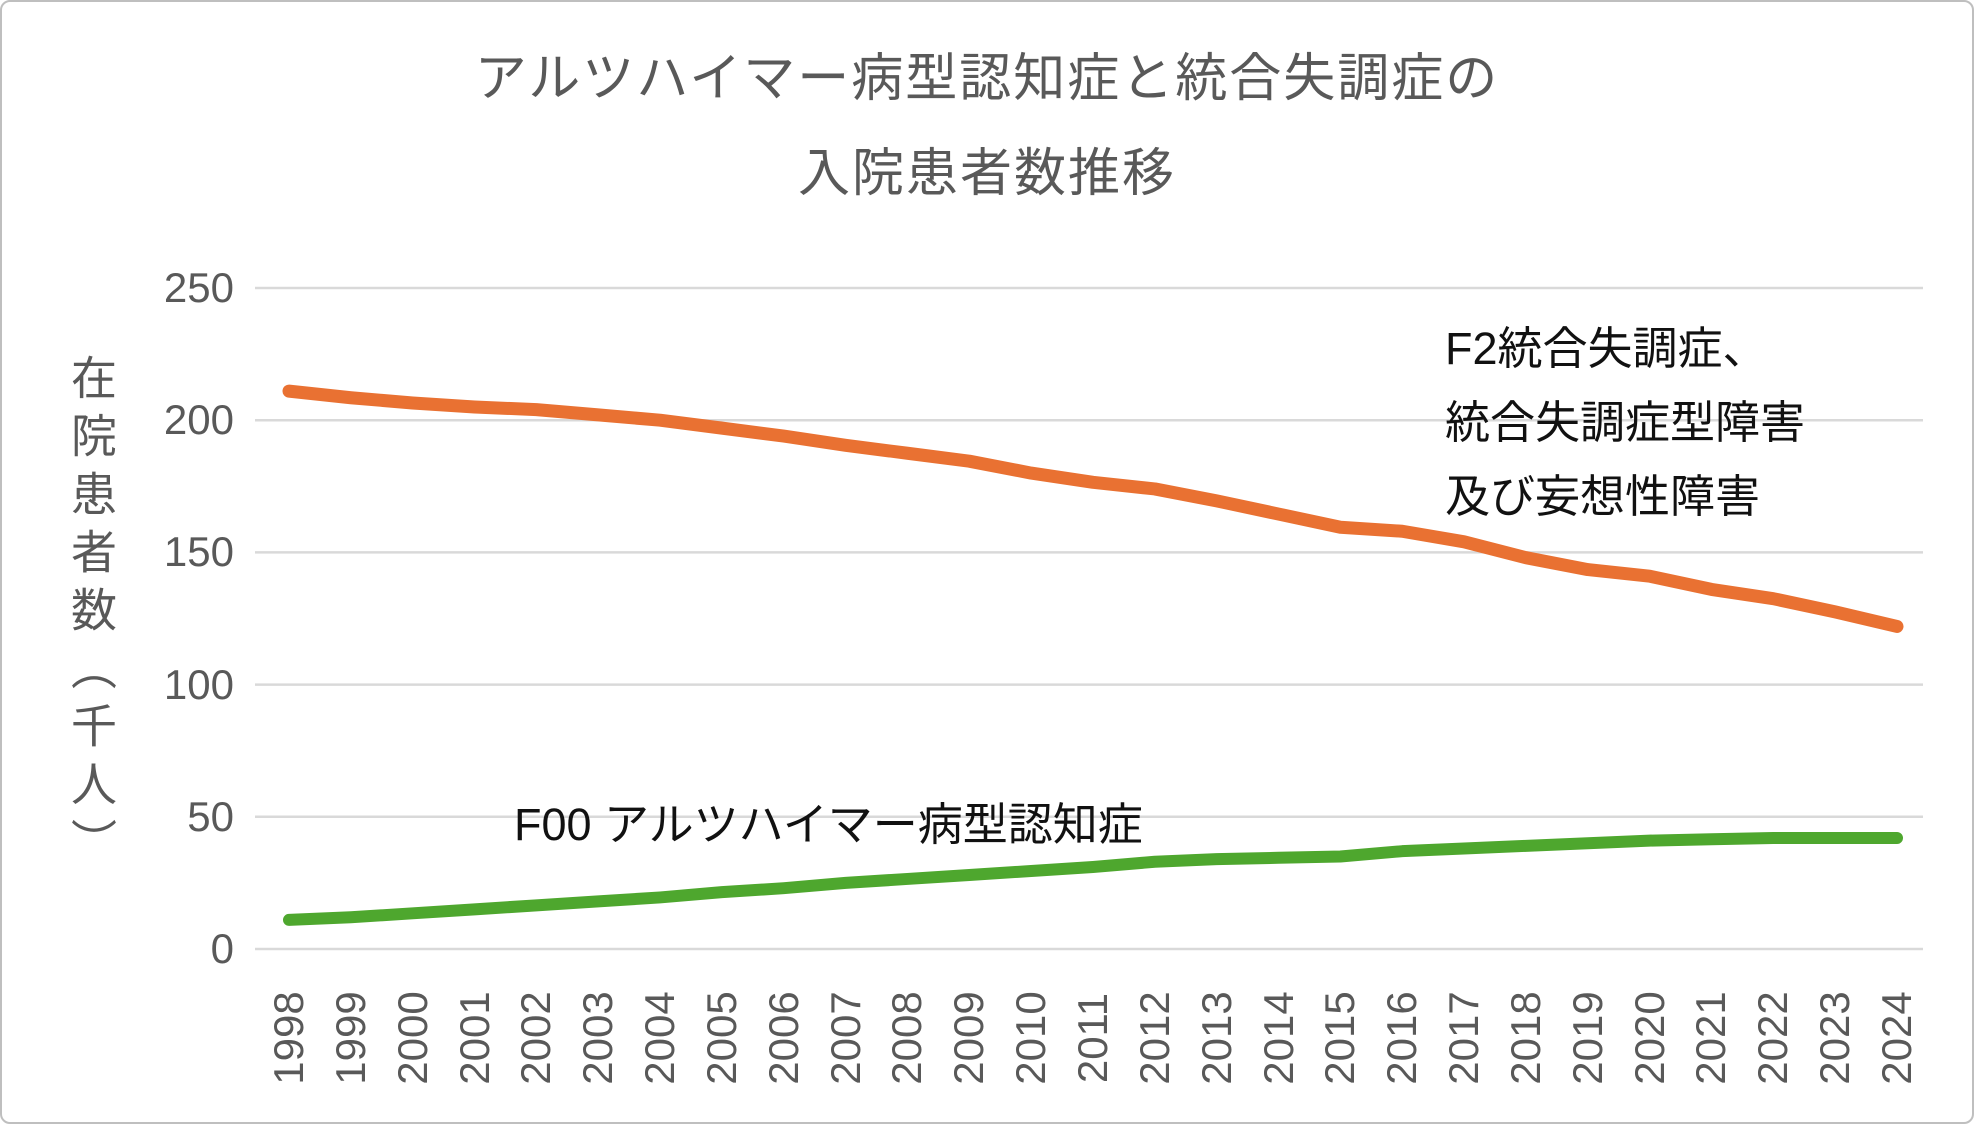  I want to click on x-tick-label-2000: 2000, so click(412, 1038).